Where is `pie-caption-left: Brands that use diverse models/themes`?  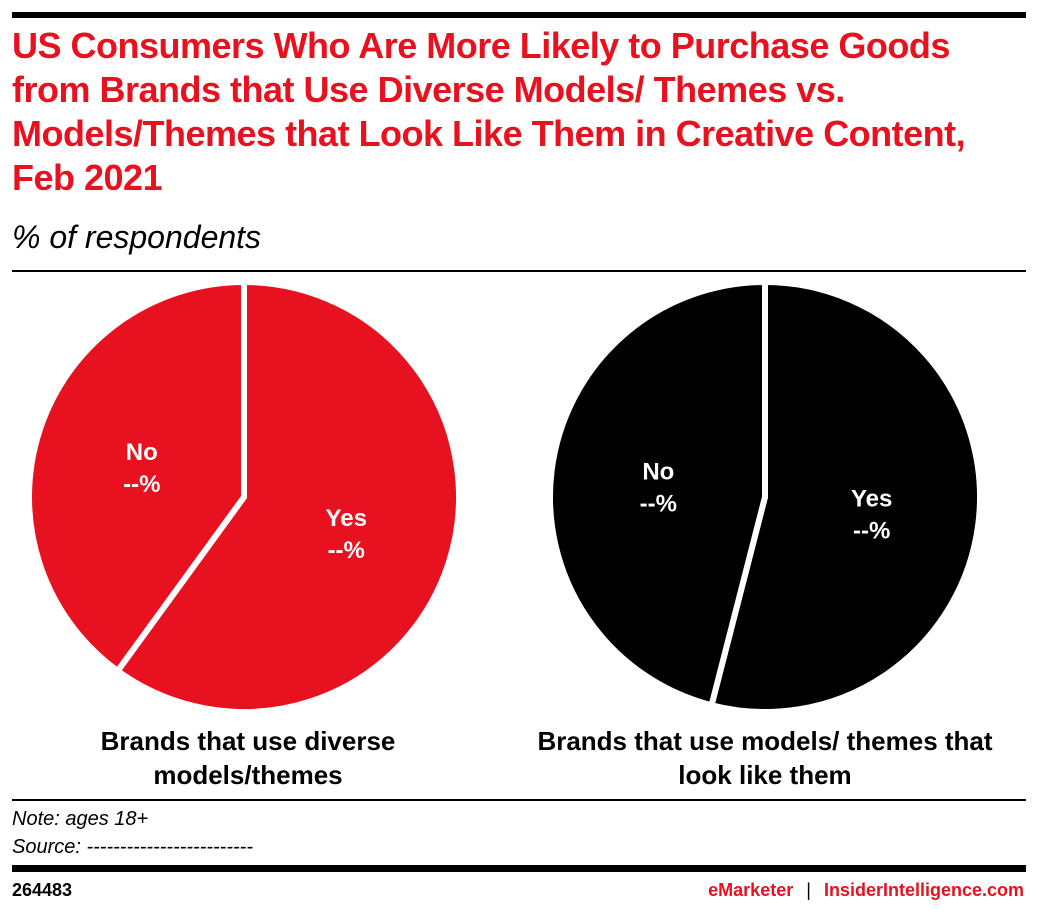 pie-caption-left: Brands that use diverse models/themes is located at coordinates (248, 758).